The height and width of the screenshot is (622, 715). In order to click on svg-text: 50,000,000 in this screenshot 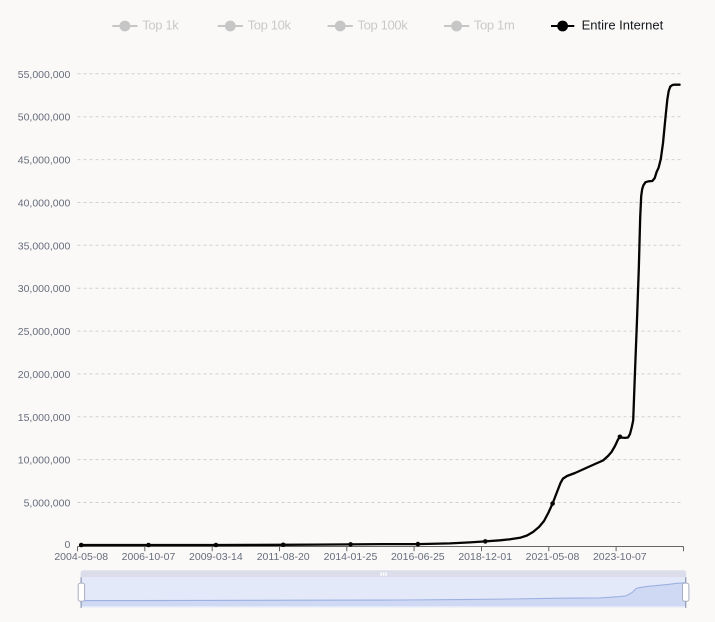, I will do `click(44, 118)`.